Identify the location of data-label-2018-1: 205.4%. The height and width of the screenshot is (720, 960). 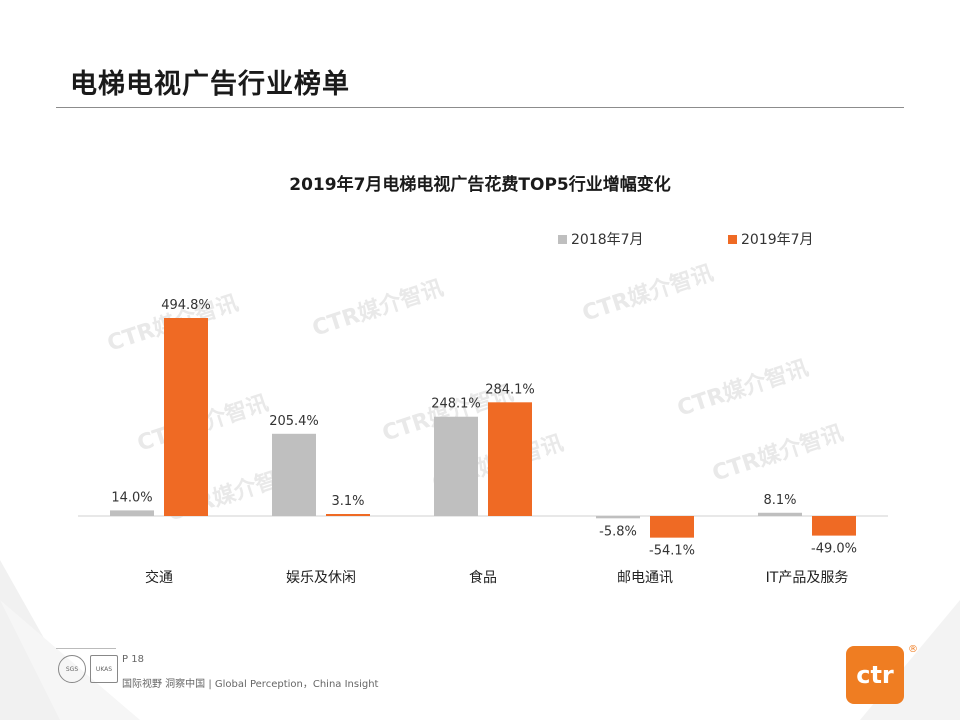
(294, 421).